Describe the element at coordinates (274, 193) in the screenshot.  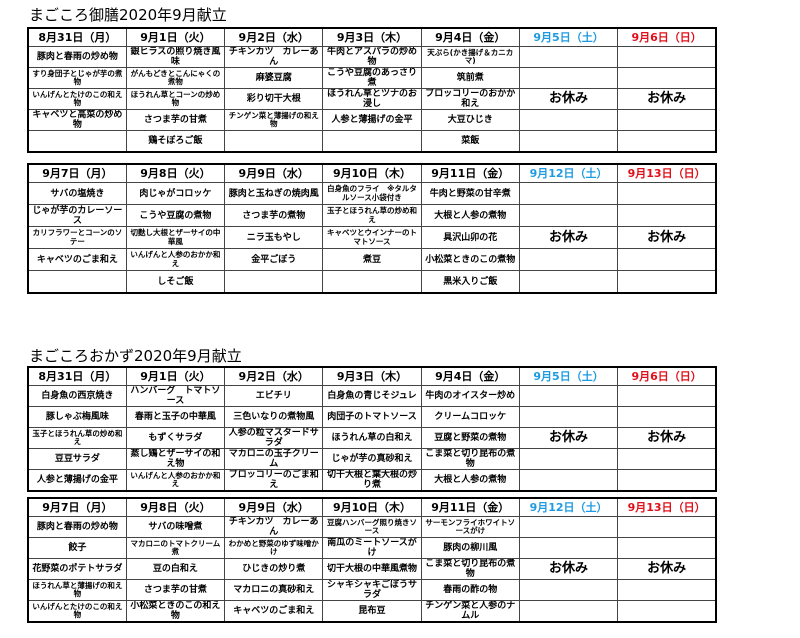
I see `menu-item: 豚肉と玉ねぎの焼肉風` at that location.